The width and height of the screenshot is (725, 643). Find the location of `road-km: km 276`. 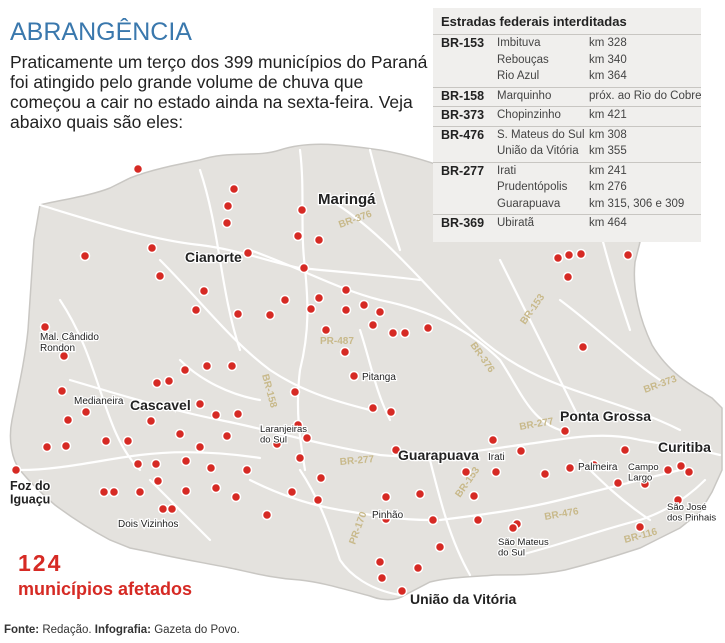

road-km: km 276 is located at coordinates (608, 187).